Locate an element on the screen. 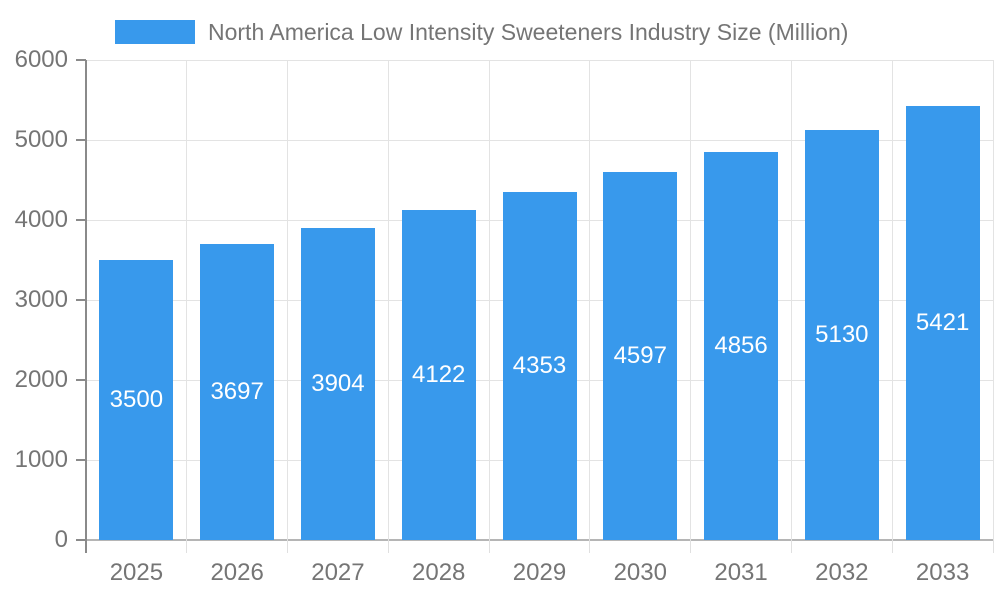  x-axis-zero-line is located at coordinates (539, 540).